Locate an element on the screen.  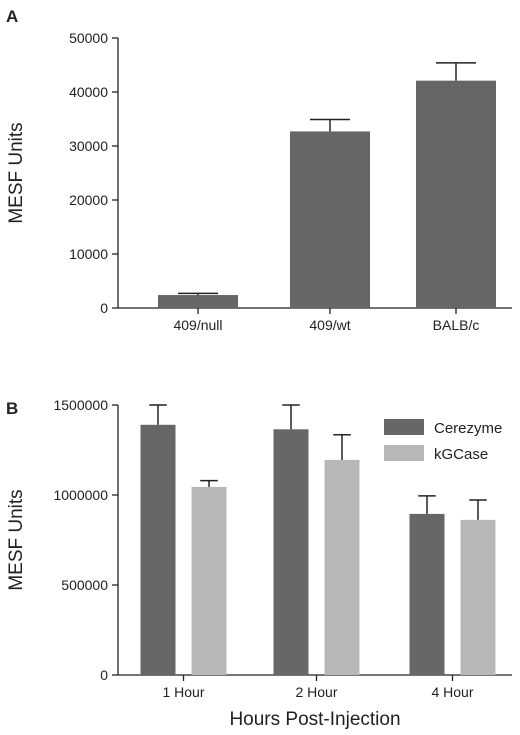
y-tick-label: 40000 is located at coordinates (88, 92).